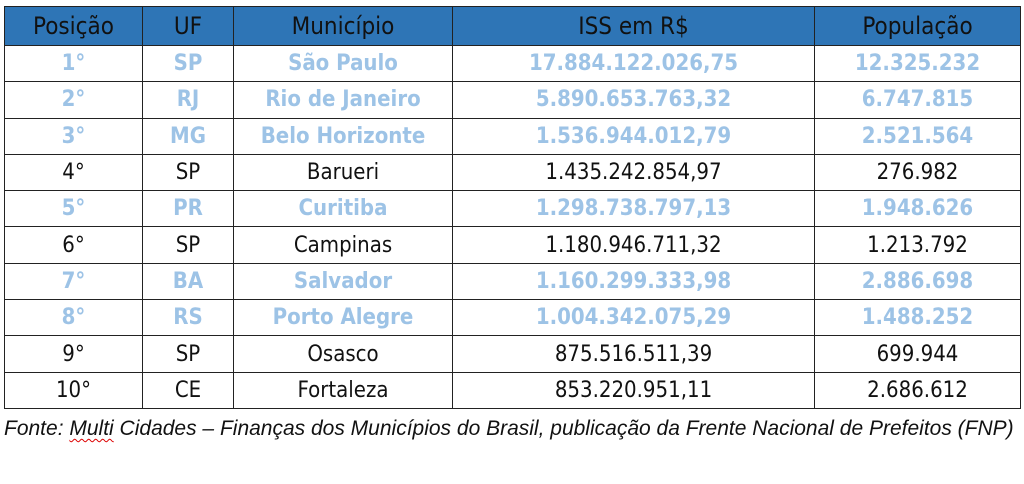 The width and height of the screenshot is (1024, 484). I want to click on cell-iss: 853.220.951,11, so click(633, 390).